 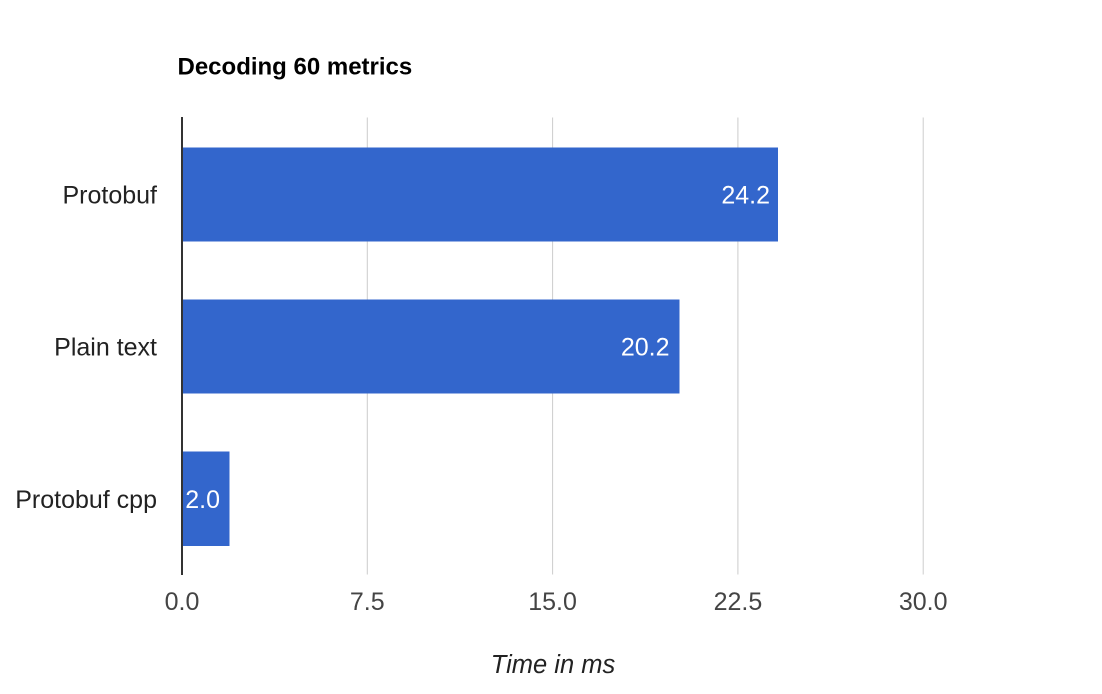 I want to click on svg-text: 2.0, so click(x=202, y=500).